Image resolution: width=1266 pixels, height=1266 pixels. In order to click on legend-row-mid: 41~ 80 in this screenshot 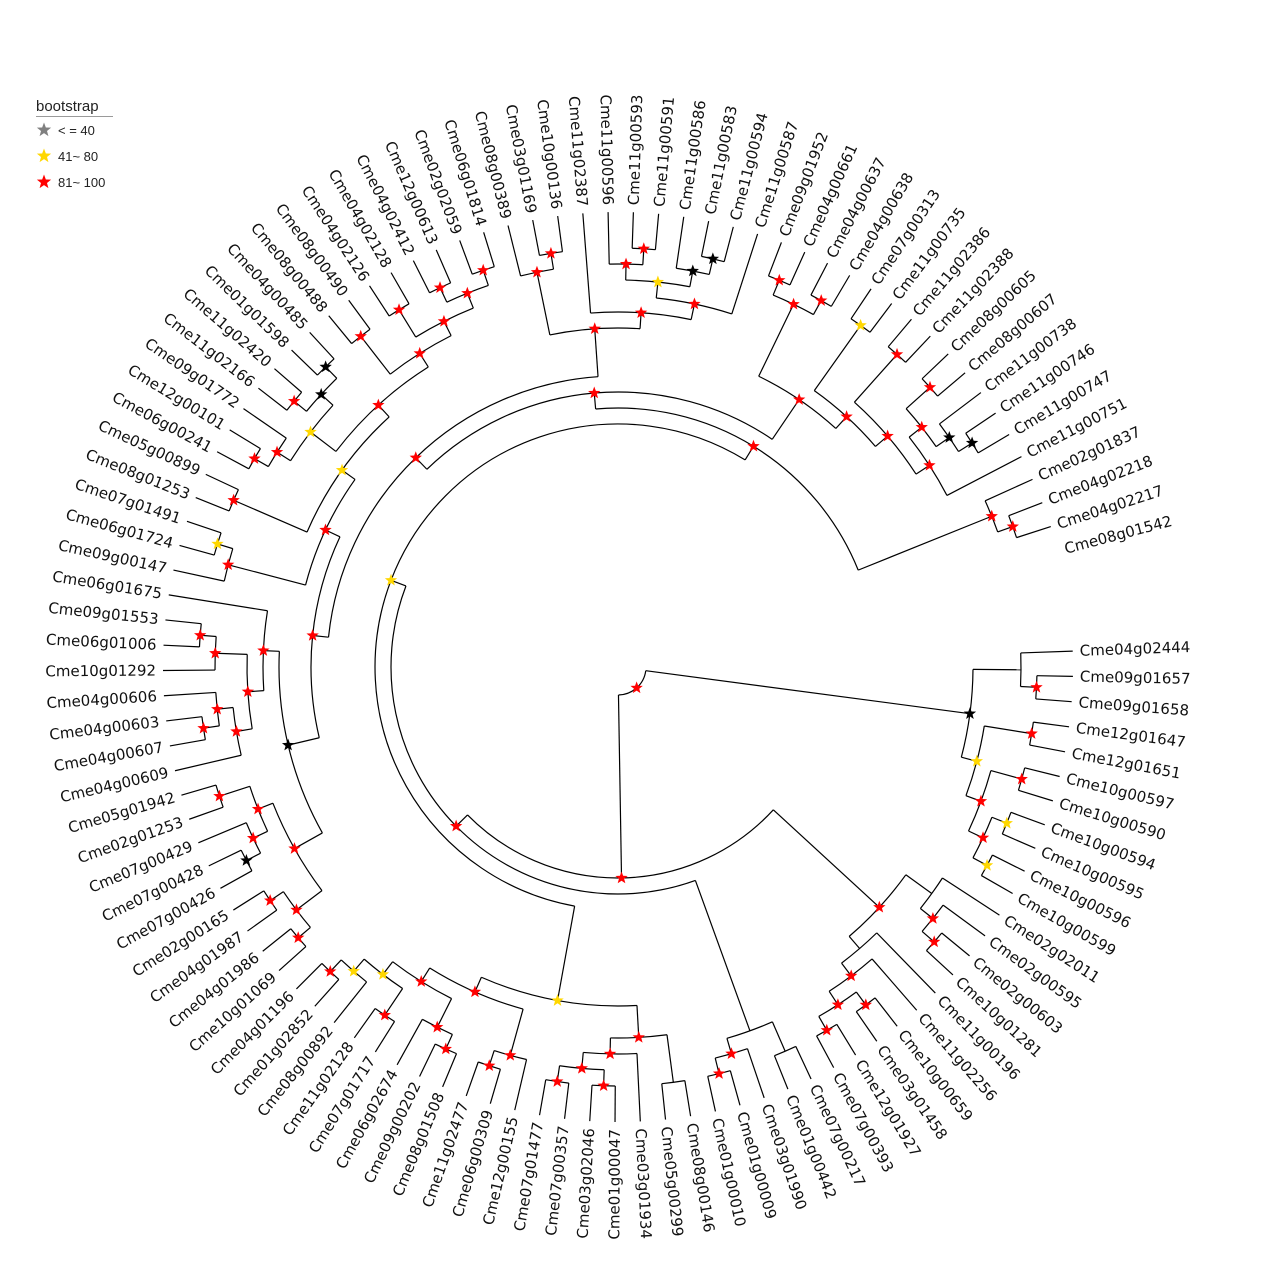, I will do `click(74, 156)`.